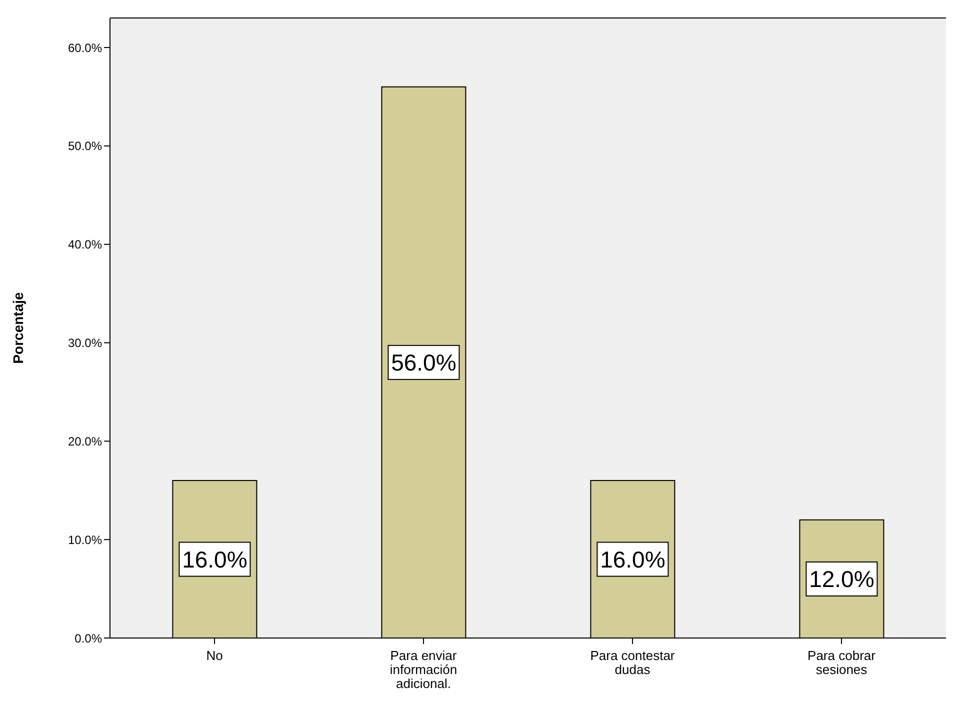 The width and height of the screenshot is (962, 716). Describe the element at coordinates (85, 441) in the screenshot. I see `y-tick-label: 20.0%` at that location.